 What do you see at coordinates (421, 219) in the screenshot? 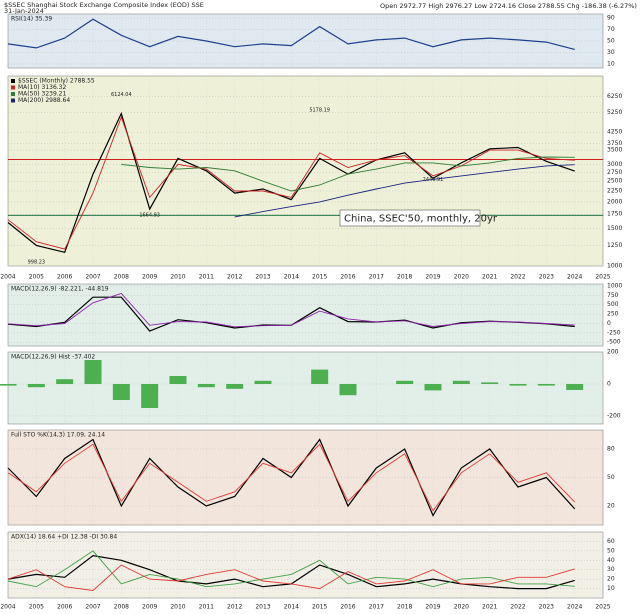
I see `annotation: China, SSEC'50, monthly, 20yr` at bounding box center [421, 219].